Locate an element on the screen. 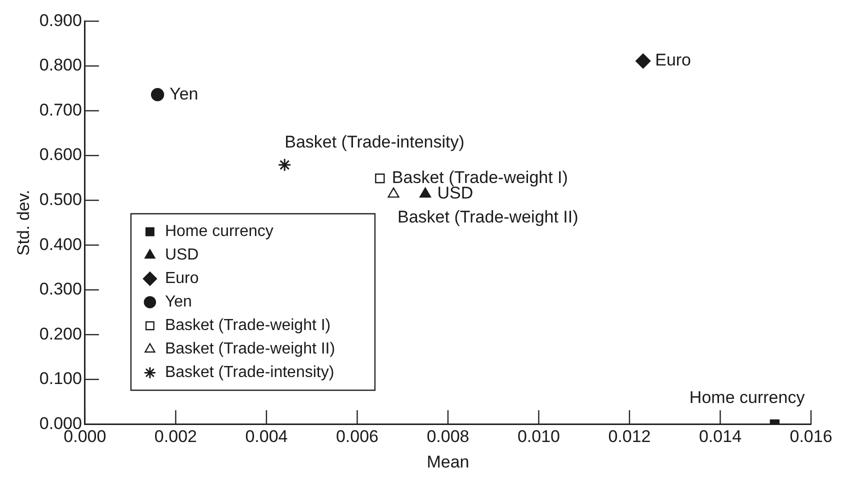 The width and height of the screenshot is (849, 483). x-tick-label: 0.016 is located at coordinates (811, 436).